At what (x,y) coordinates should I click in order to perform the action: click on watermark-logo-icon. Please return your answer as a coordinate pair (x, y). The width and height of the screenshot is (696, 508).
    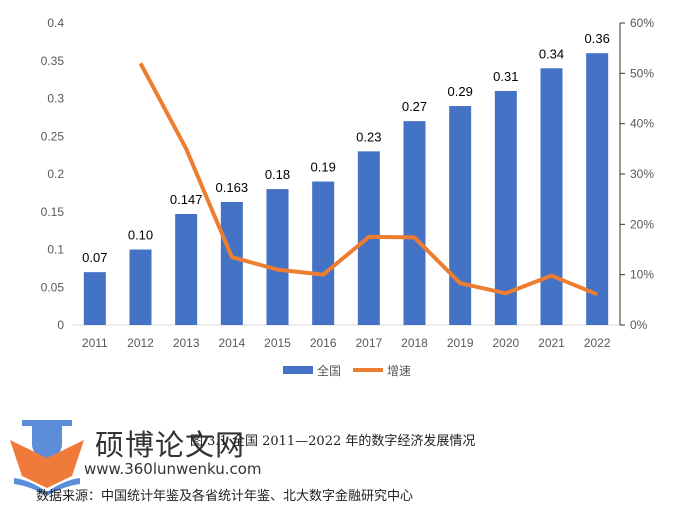
    Looking at the image, I should click on (48, 460).